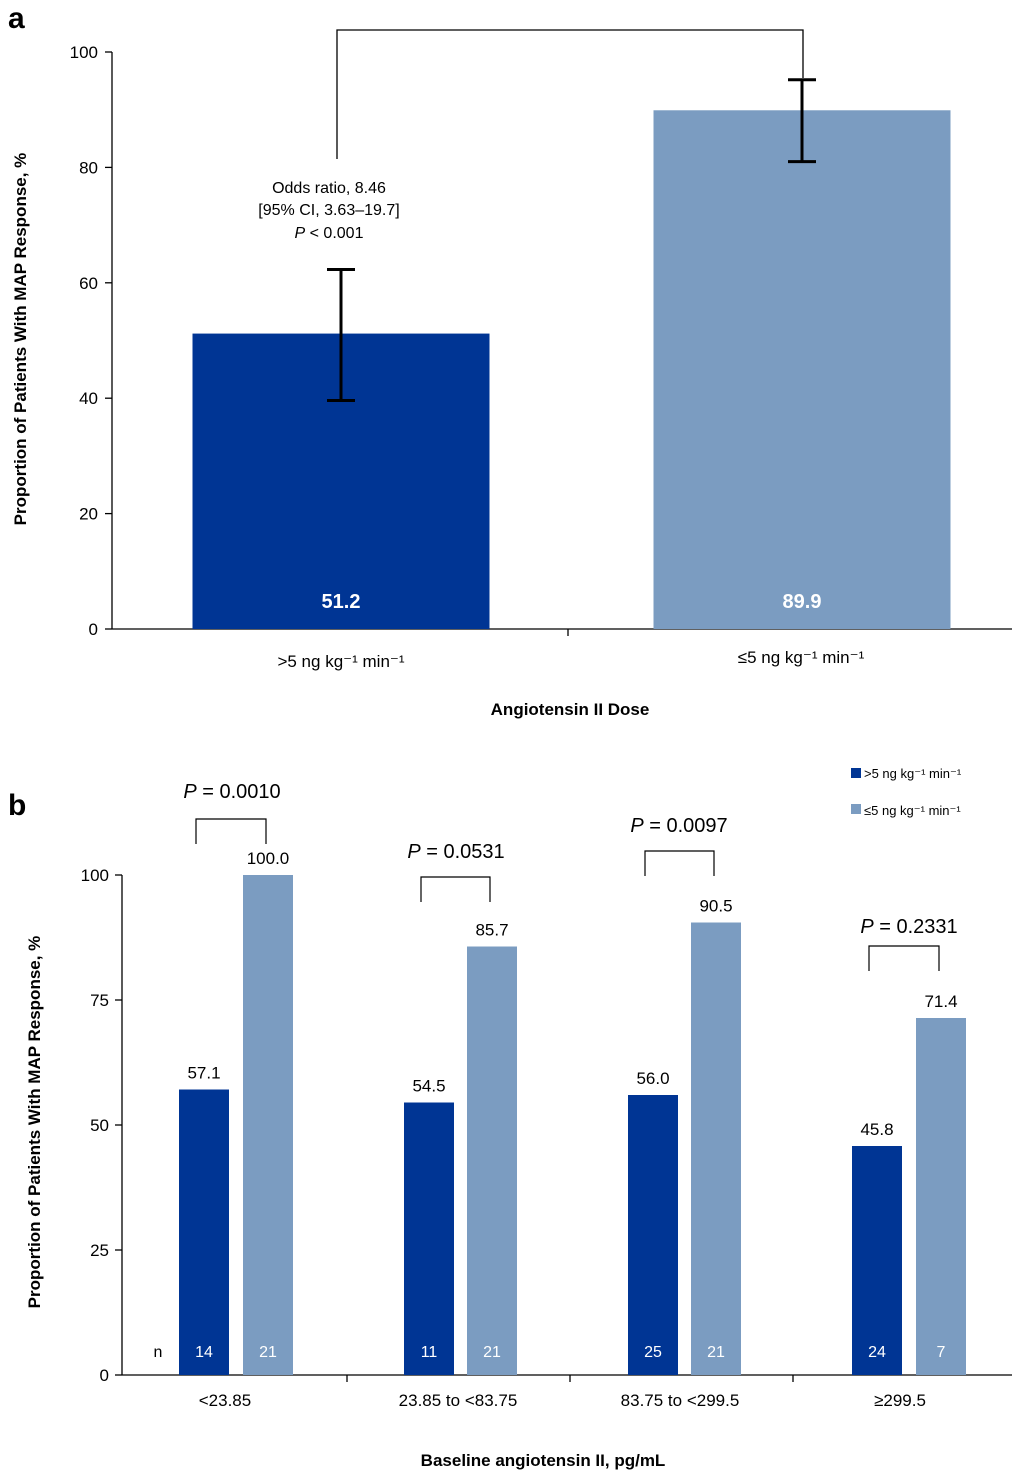 The image size is (1019, 1471). What do you see at coordinates (570, 709) in the screenshot?
I see `panel-a-x-axis-title: Angiotensin II Dose` at bounding box center [570, 709].